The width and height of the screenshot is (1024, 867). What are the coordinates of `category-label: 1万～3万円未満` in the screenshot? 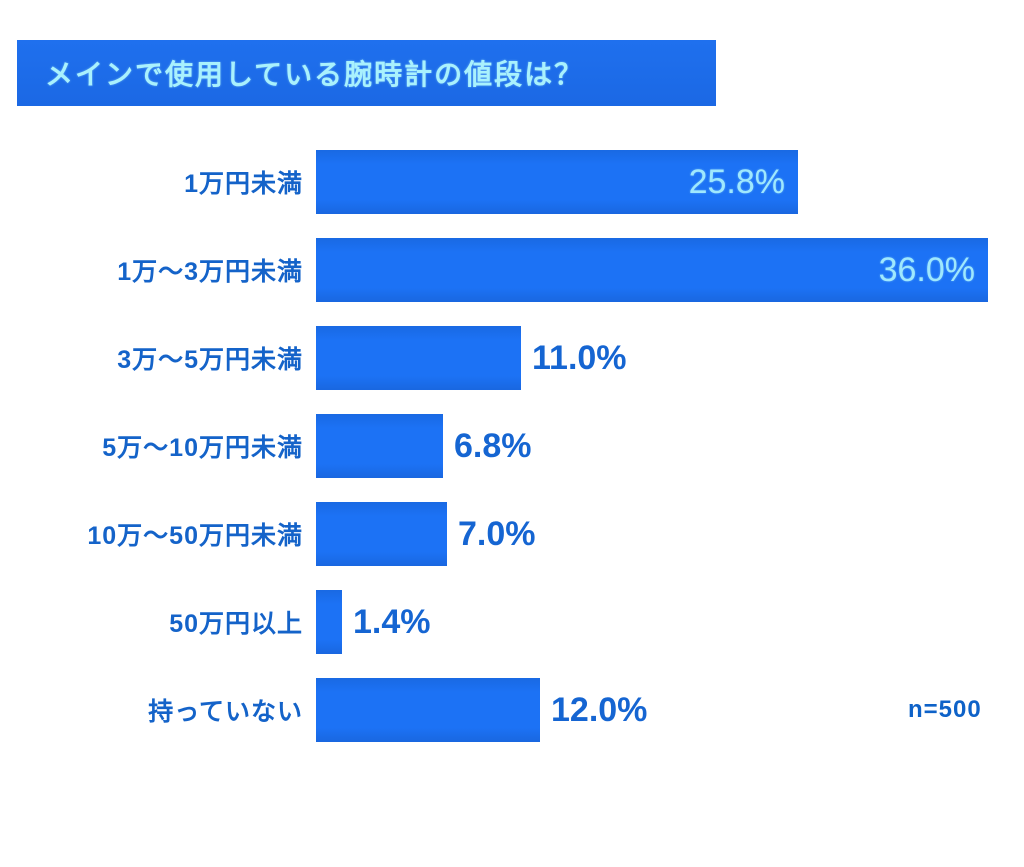 It's located at (210, 272).